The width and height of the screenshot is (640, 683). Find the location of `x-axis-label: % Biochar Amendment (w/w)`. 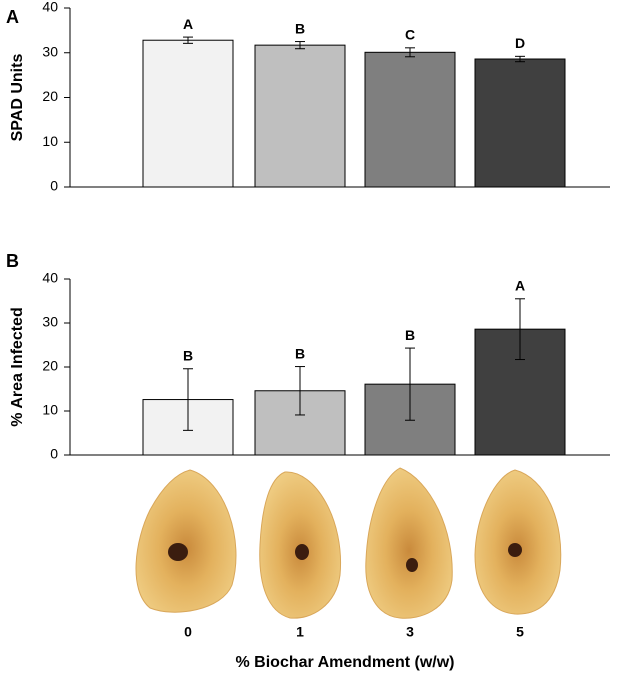

x-axis-label: % Biochar Amendment (w/w) is located at coordinates (345, 662).